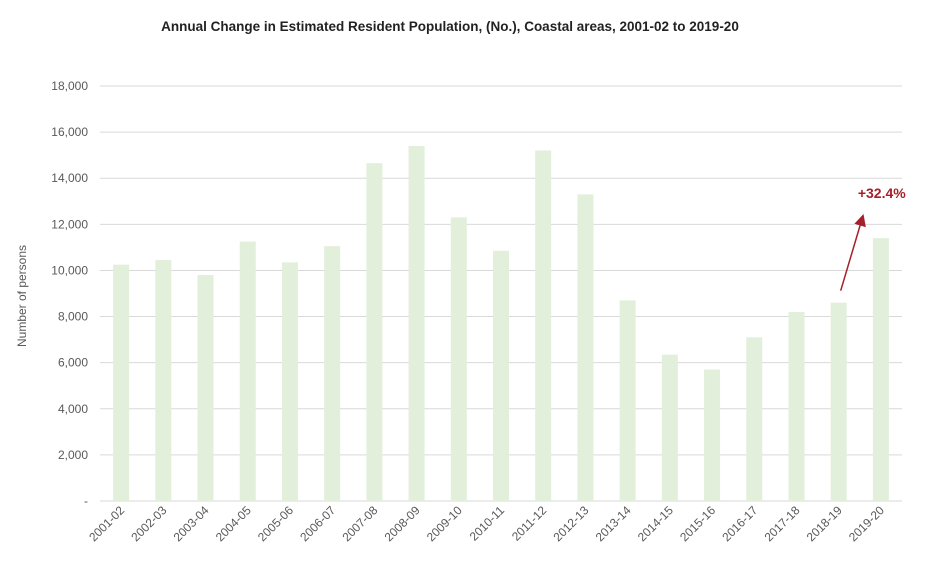  What do you see at coordinates (570, 523) in the screenshot?
I see `x-tick-label: 2012-13` at bounding box center [570, 523].